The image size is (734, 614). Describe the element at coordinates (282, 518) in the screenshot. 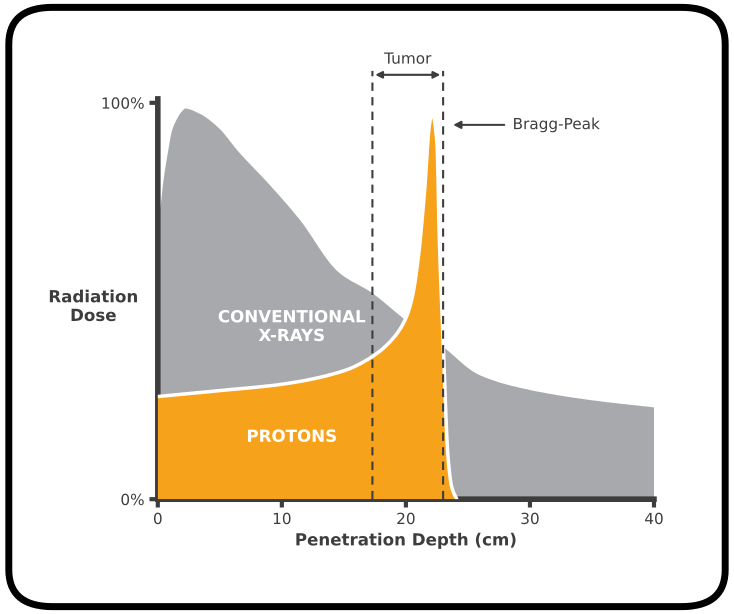

I see `x-tick-label: 10` at that location.